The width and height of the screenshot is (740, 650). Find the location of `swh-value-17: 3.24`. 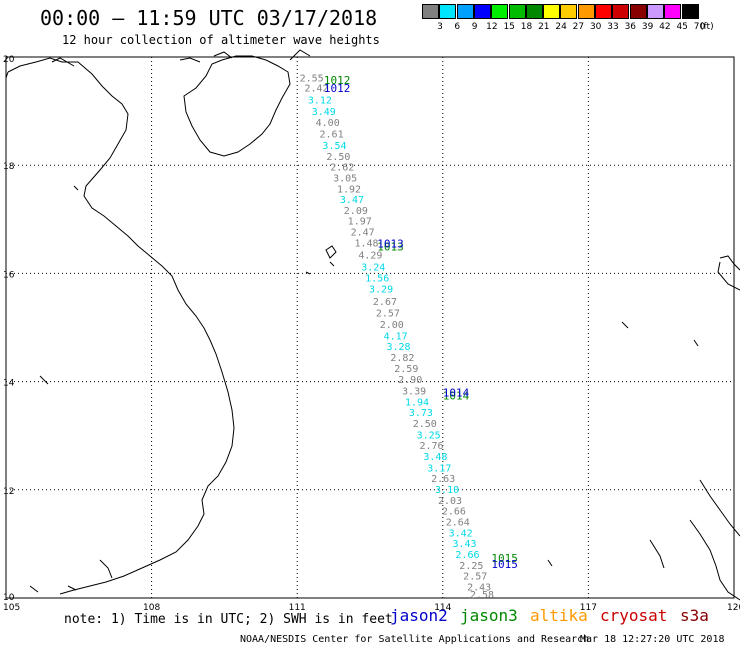

swh-value-17: 3.24 is located at coordinates (373, 268).